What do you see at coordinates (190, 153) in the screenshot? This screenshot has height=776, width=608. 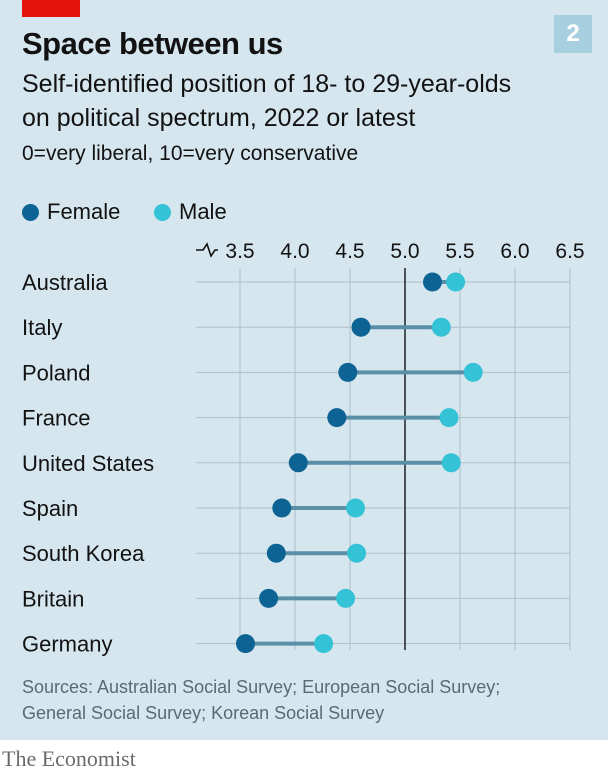 I see `scale-note: 0=very liberal, 10=very conservative` at bounding box center [190, 153].